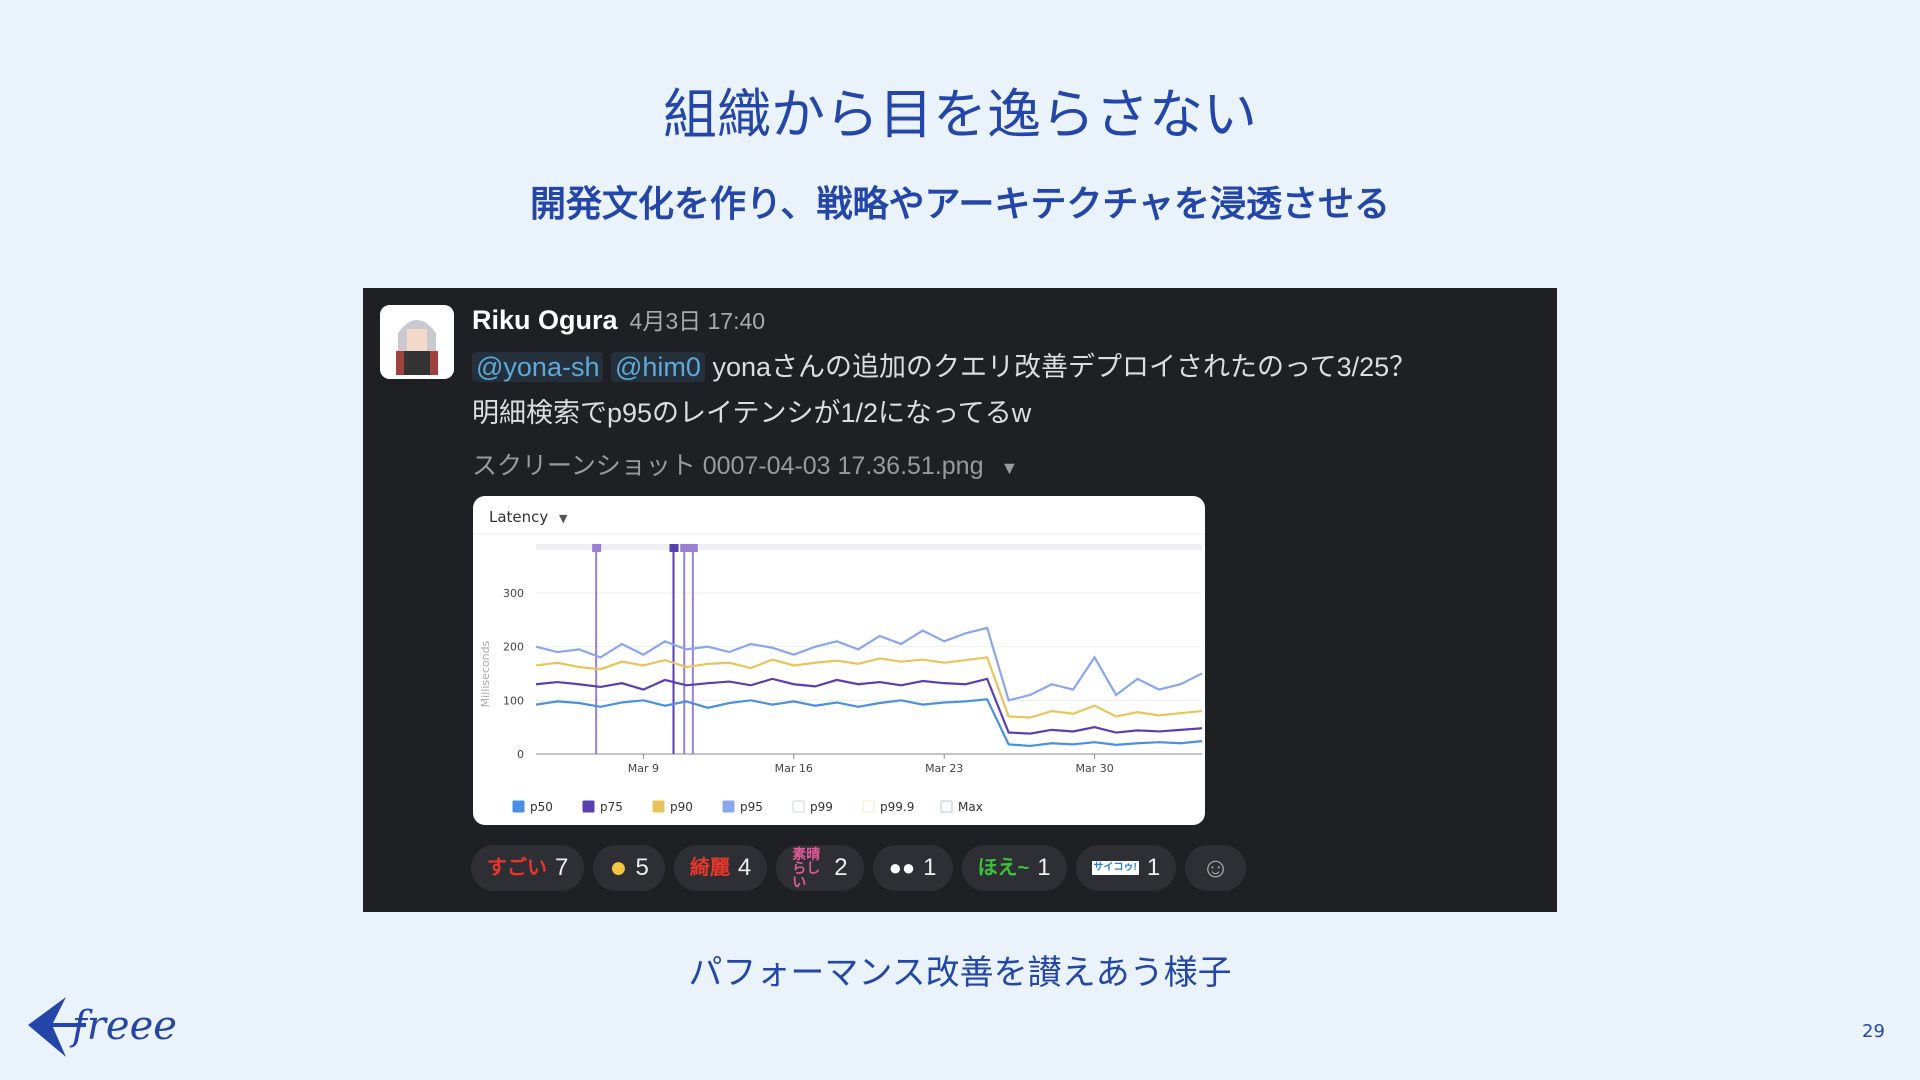  What do you see at coordinates (841, 867) in the screenshot?
I see `reaction-count: 2` at bounding box center [841, 867].